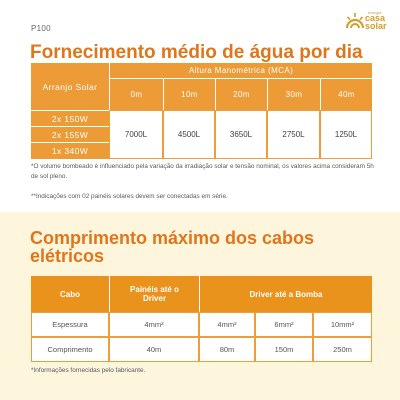  Describe the element at coordinates (342, 324) in the screenshot. I see `espessura-driver-3: 10mm²` at that location.